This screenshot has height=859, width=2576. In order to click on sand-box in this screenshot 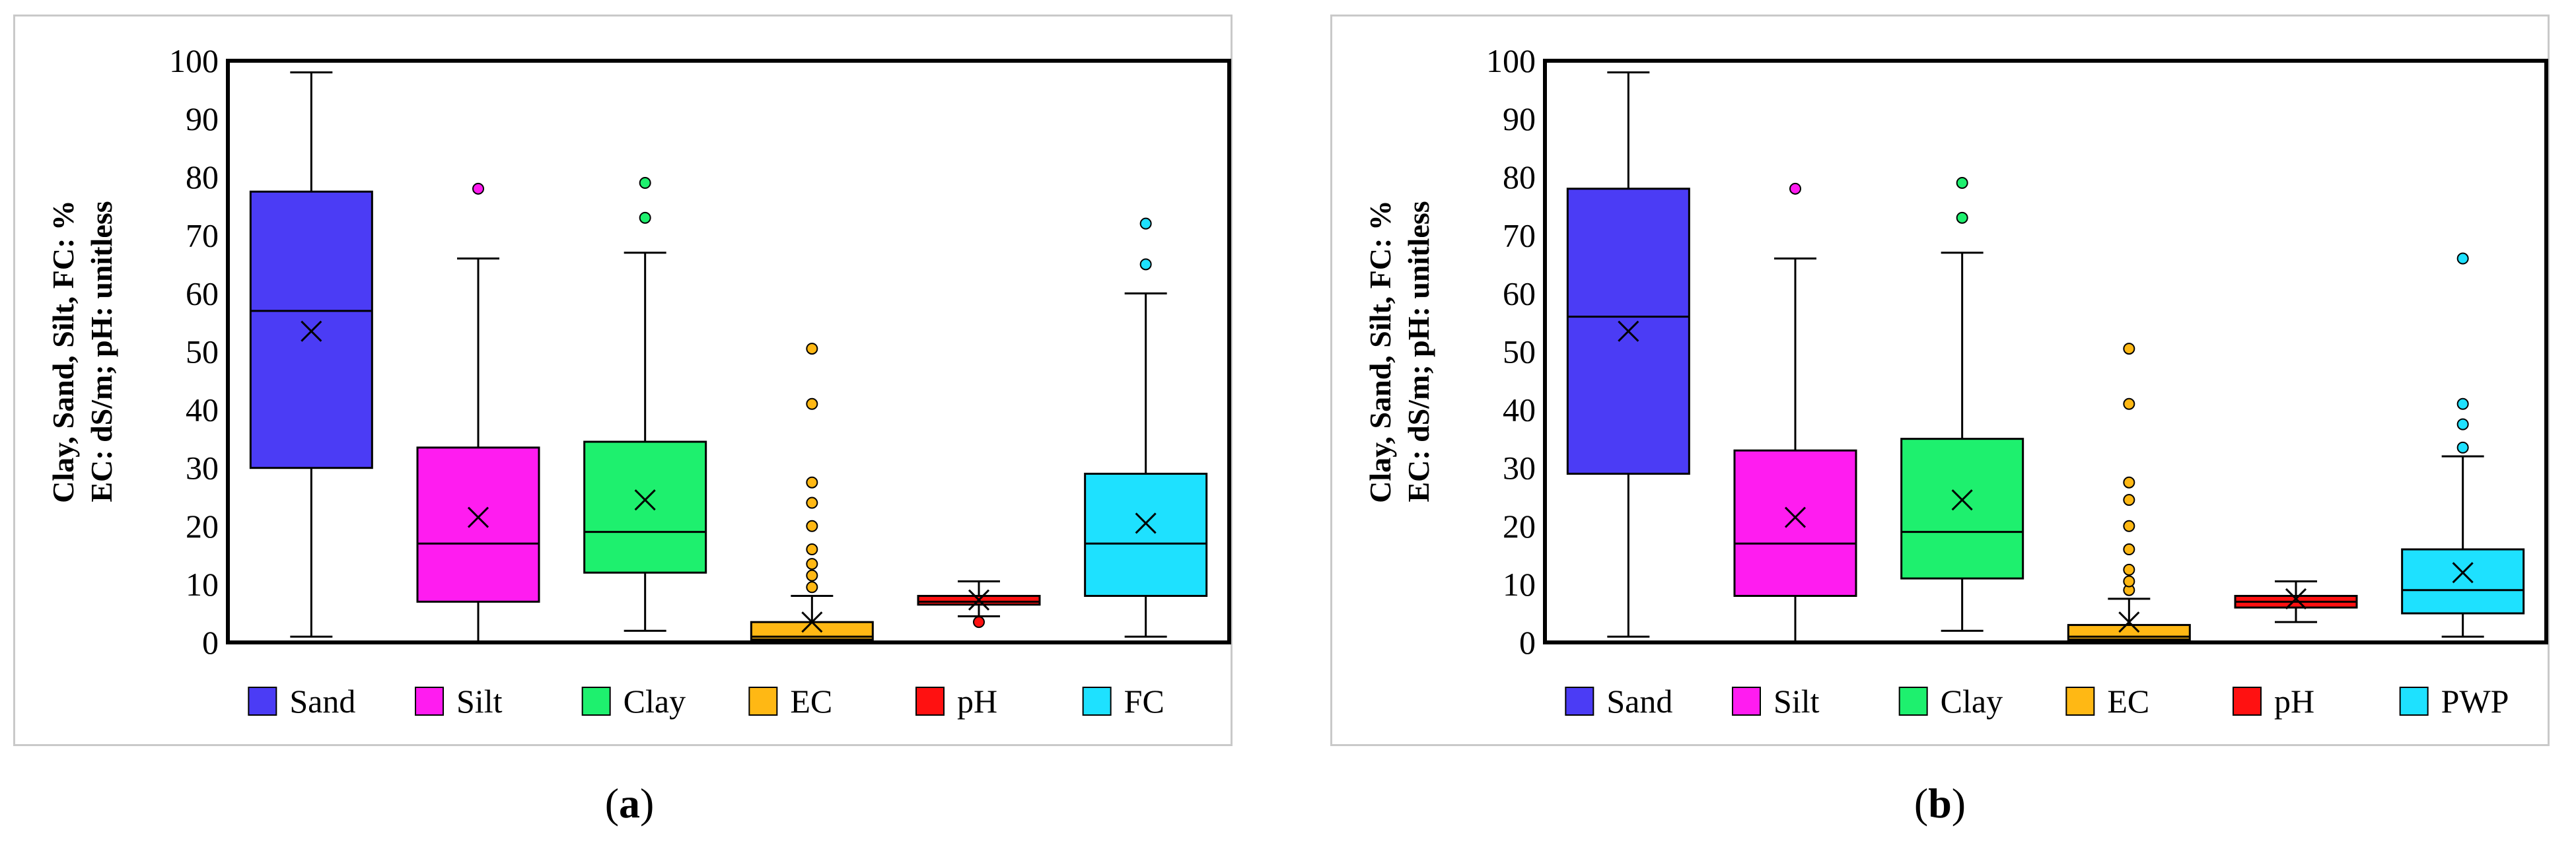, I will do `click(311, 329)`.